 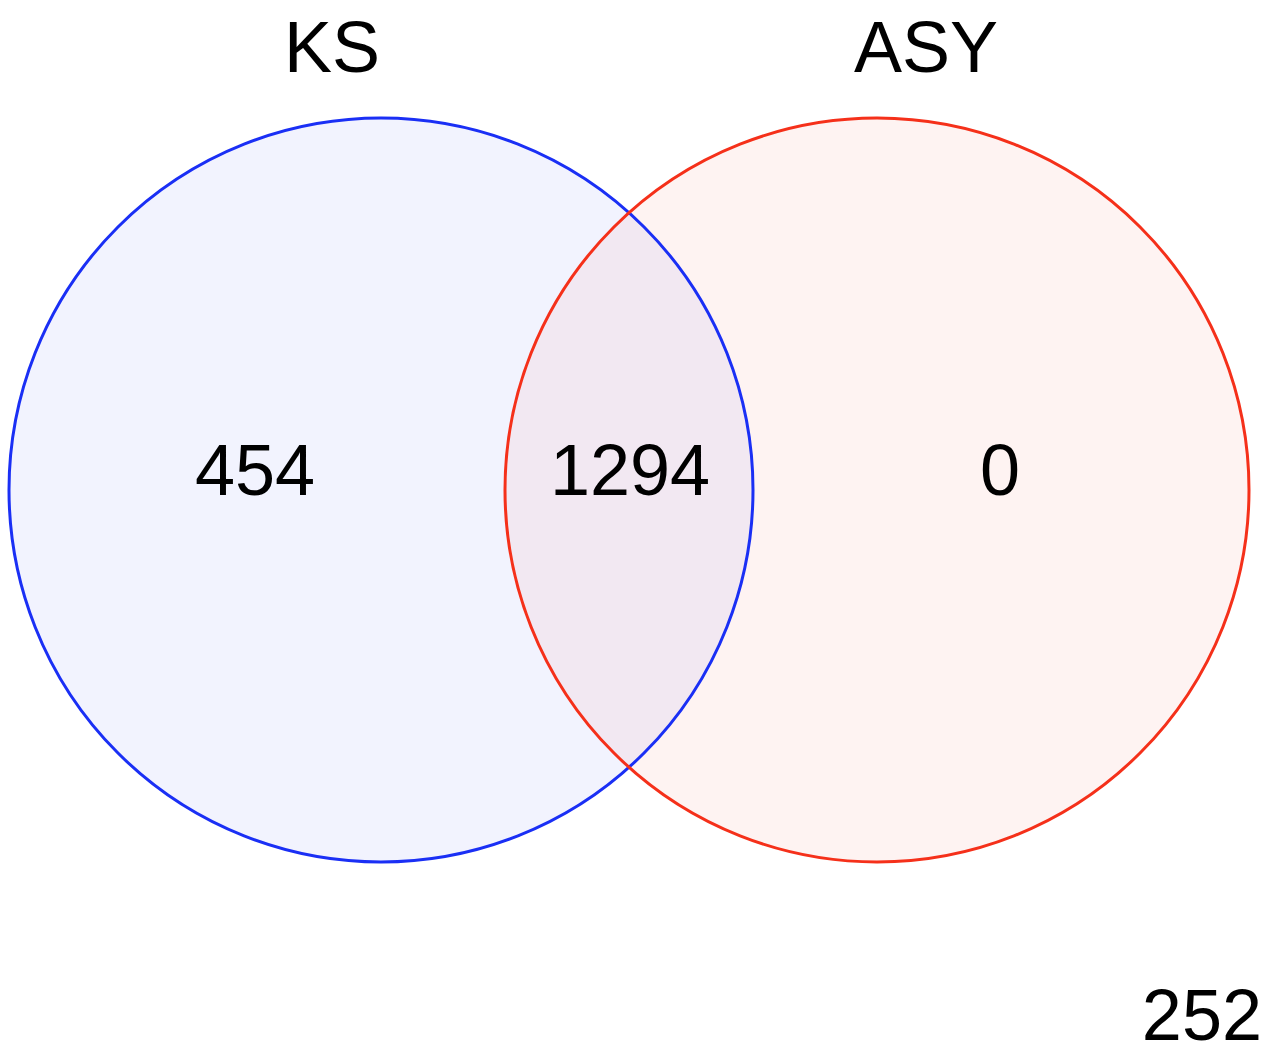 I want to click on data-label: 252, so click(x=1201, y=1012).